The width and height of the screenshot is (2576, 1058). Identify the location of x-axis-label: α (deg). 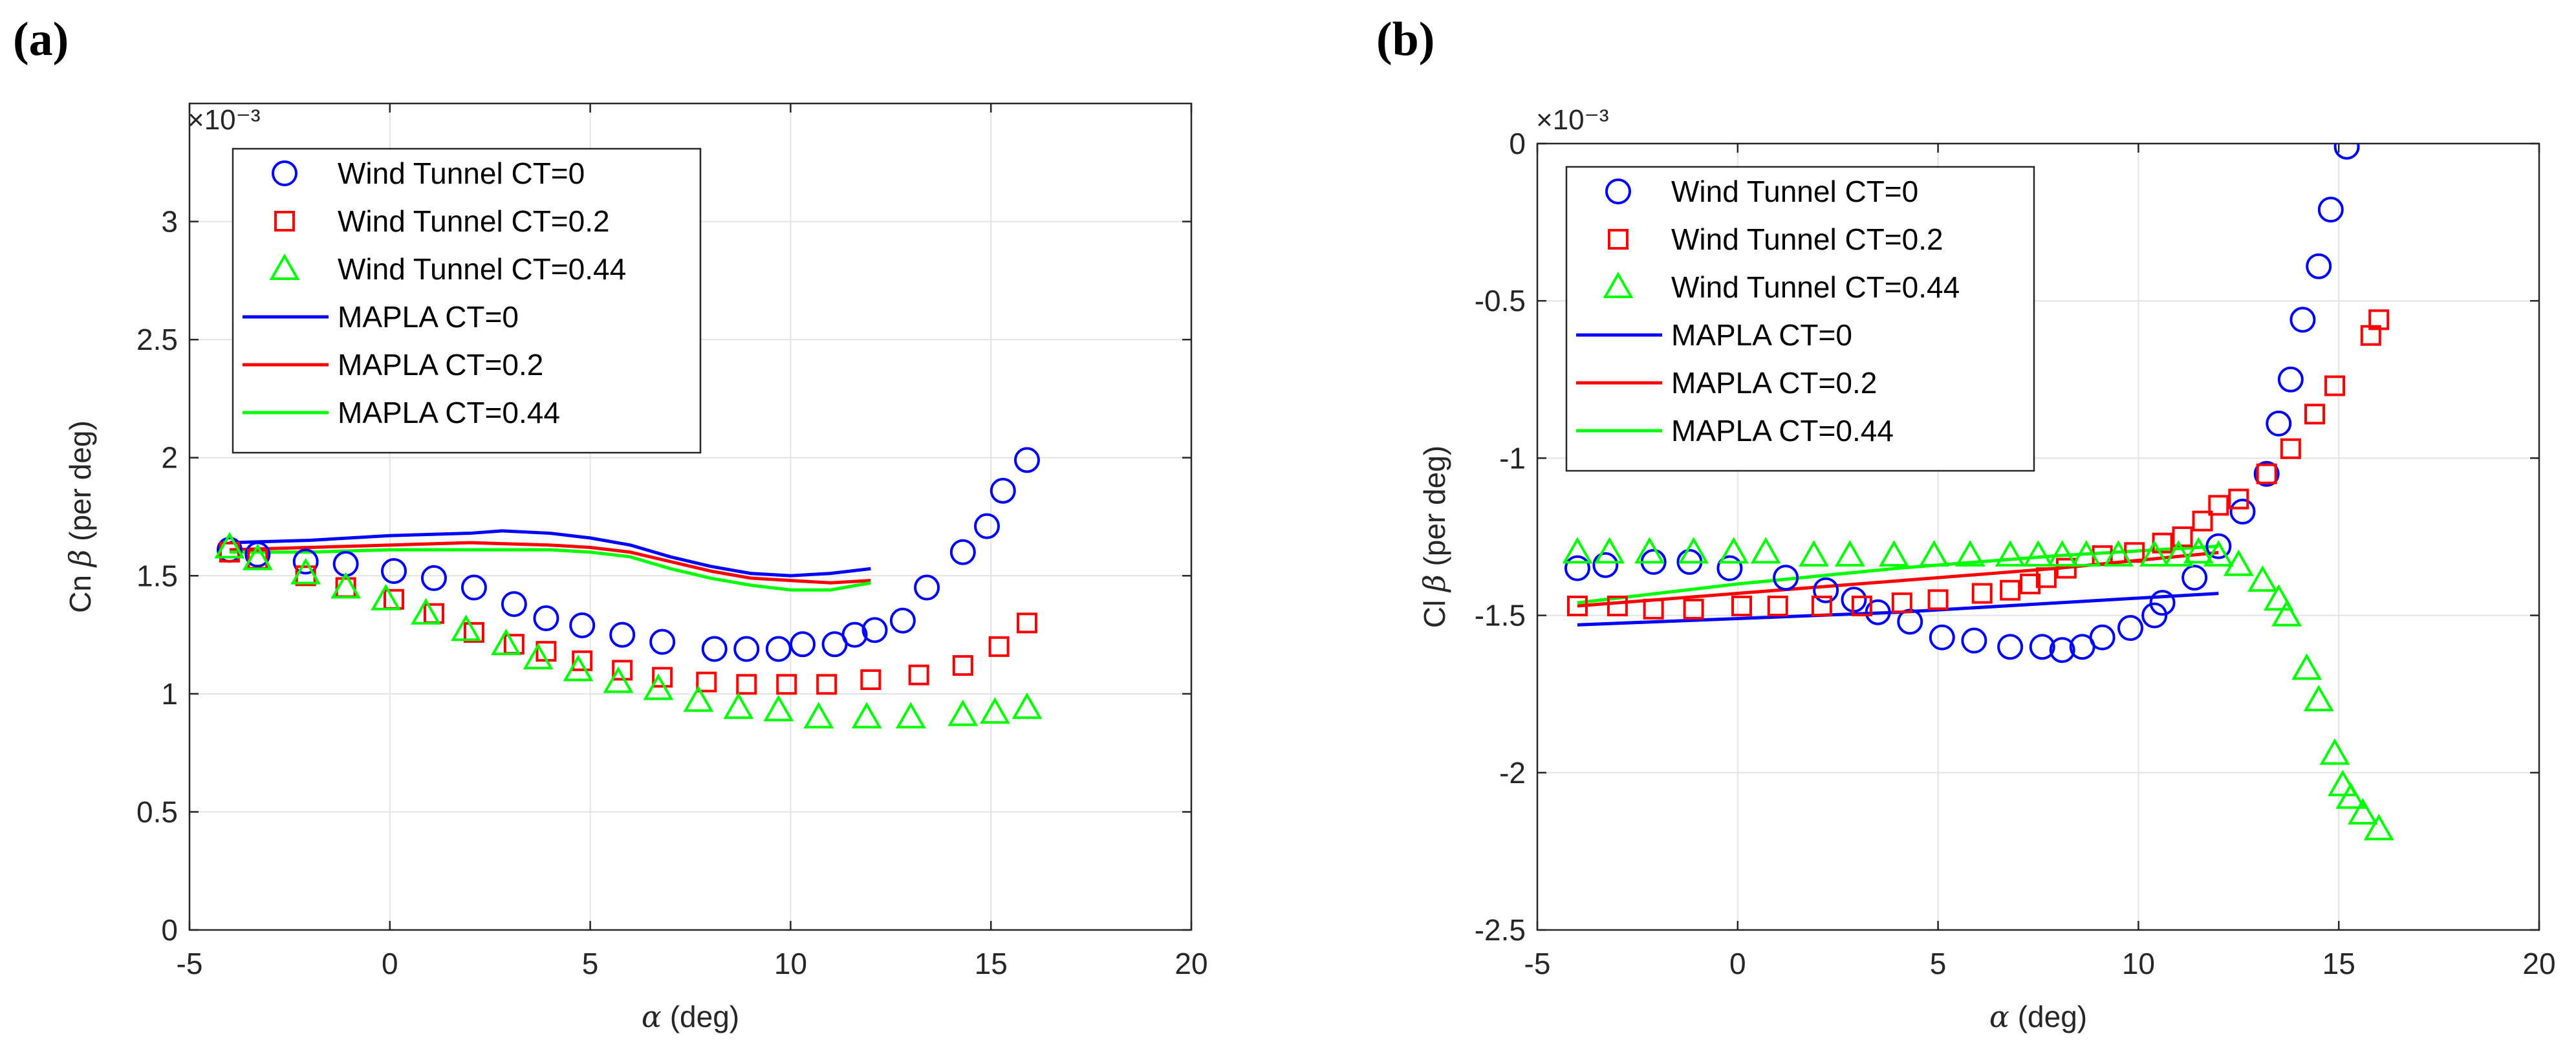
(2038, 1017).